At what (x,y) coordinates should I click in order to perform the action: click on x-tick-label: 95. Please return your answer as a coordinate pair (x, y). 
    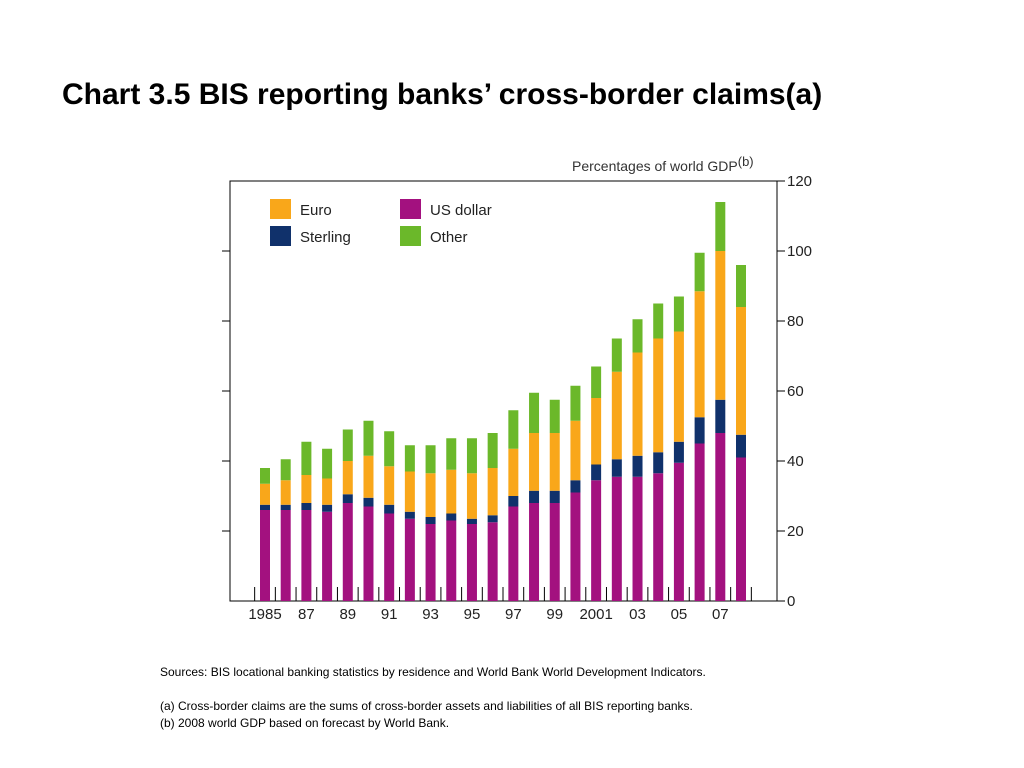
    Looking at the image, I should click on (472, 614).